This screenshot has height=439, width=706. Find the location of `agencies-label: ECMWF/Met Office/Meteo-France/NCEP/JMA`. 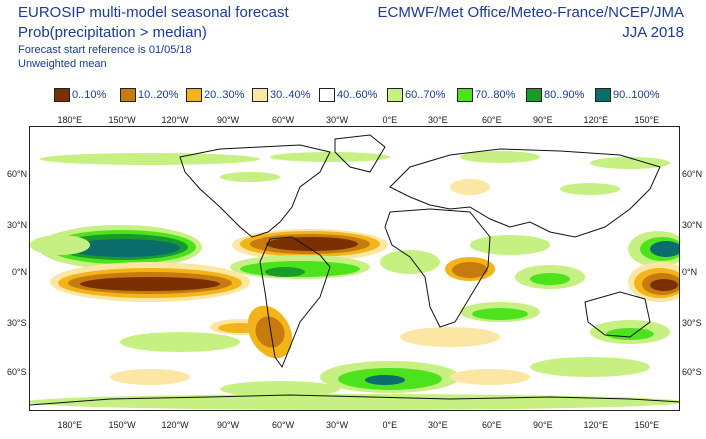

agencies-label: ECMWF/Met Office/Meteo-France/NCEP/JMA is located at coordinates (530, 12).